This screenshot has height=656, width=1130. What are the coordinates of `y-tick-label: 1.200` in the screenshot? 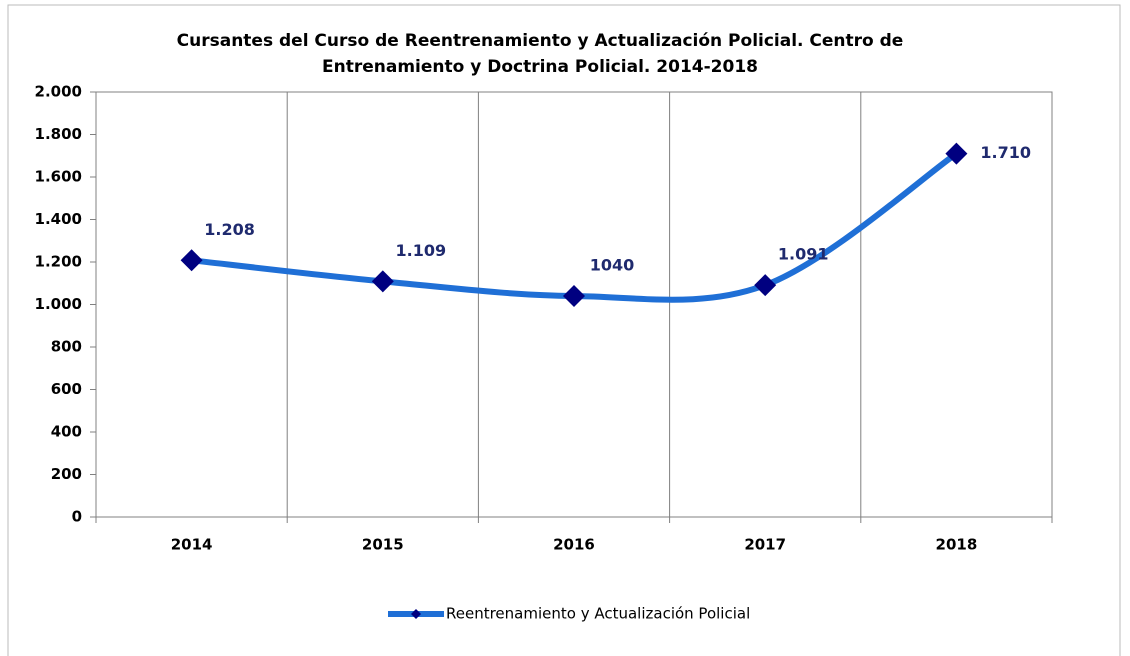 It's located at (58, 262).